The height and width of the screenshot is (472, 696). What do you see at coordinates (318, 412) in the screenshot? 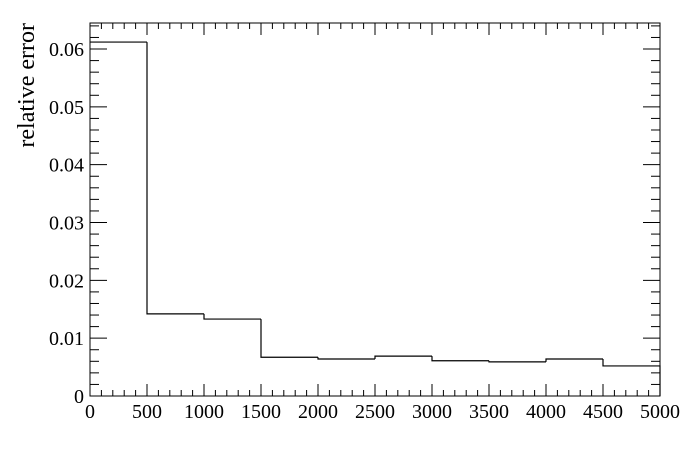
I see `x-tick-label: 2000` at bounding box center [318, 412].